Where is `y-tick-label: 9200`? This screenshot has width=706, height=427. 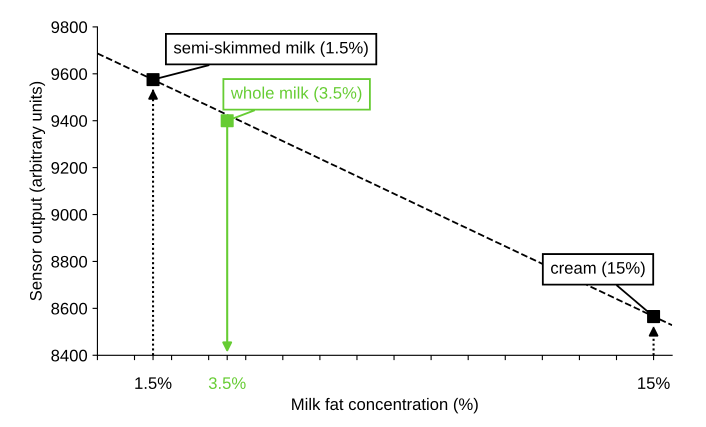
y-tick-label: 9200 is located at coordinates (69, 168).